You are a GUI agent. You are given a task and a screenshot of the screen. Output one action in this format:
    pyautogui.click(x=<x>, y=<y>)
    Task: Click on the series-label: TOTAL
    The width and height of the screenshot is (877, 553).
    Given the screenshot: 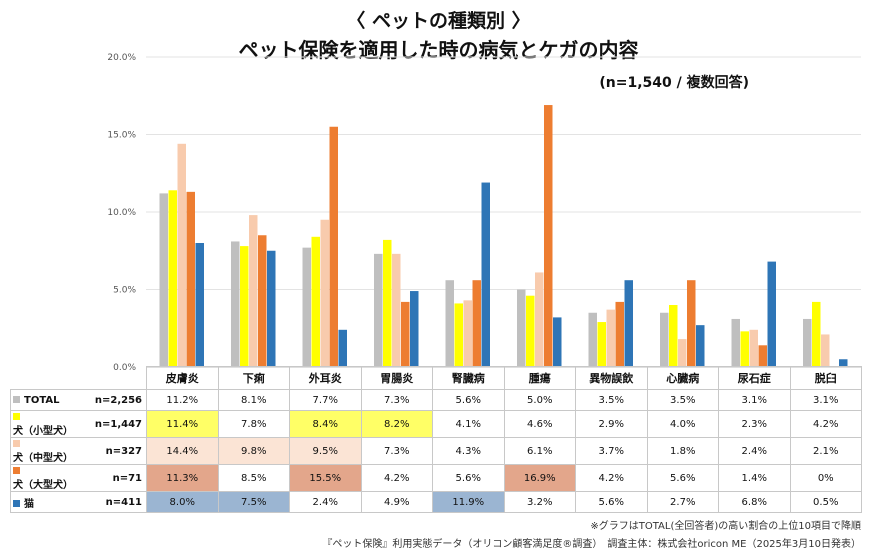 What is the action you would take?
    pyautogui.click(x=45, y=400)
    